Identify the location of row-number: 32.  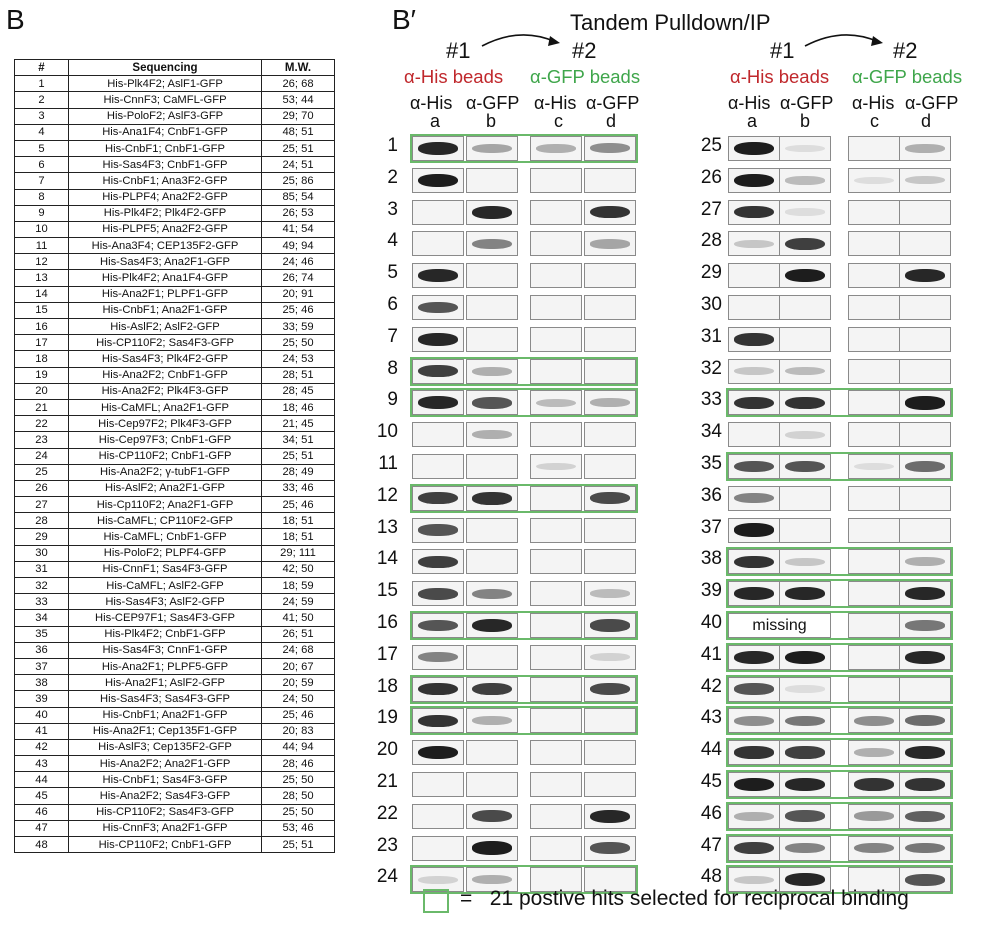
(41, 585).